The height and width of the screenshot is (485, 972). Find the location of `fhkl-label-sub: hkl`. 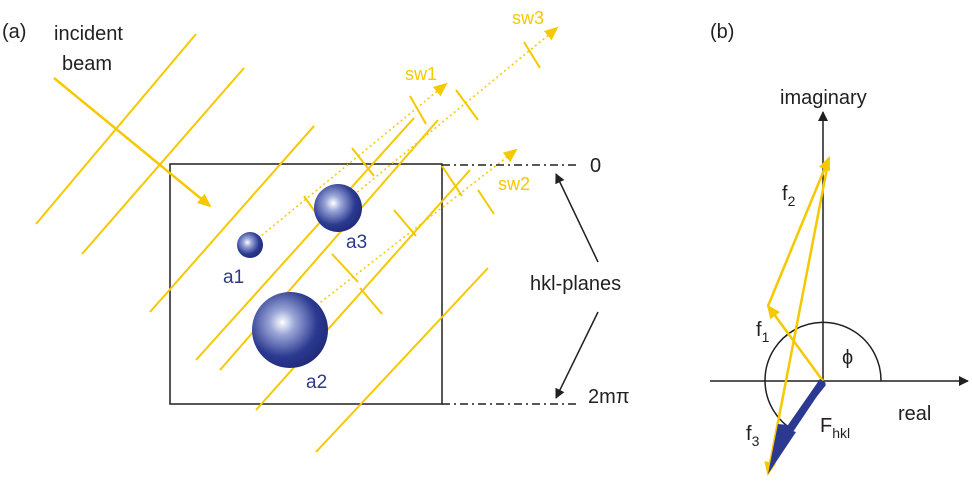

fhkl-label-sub: hkl is located at coordinates (841, 433).